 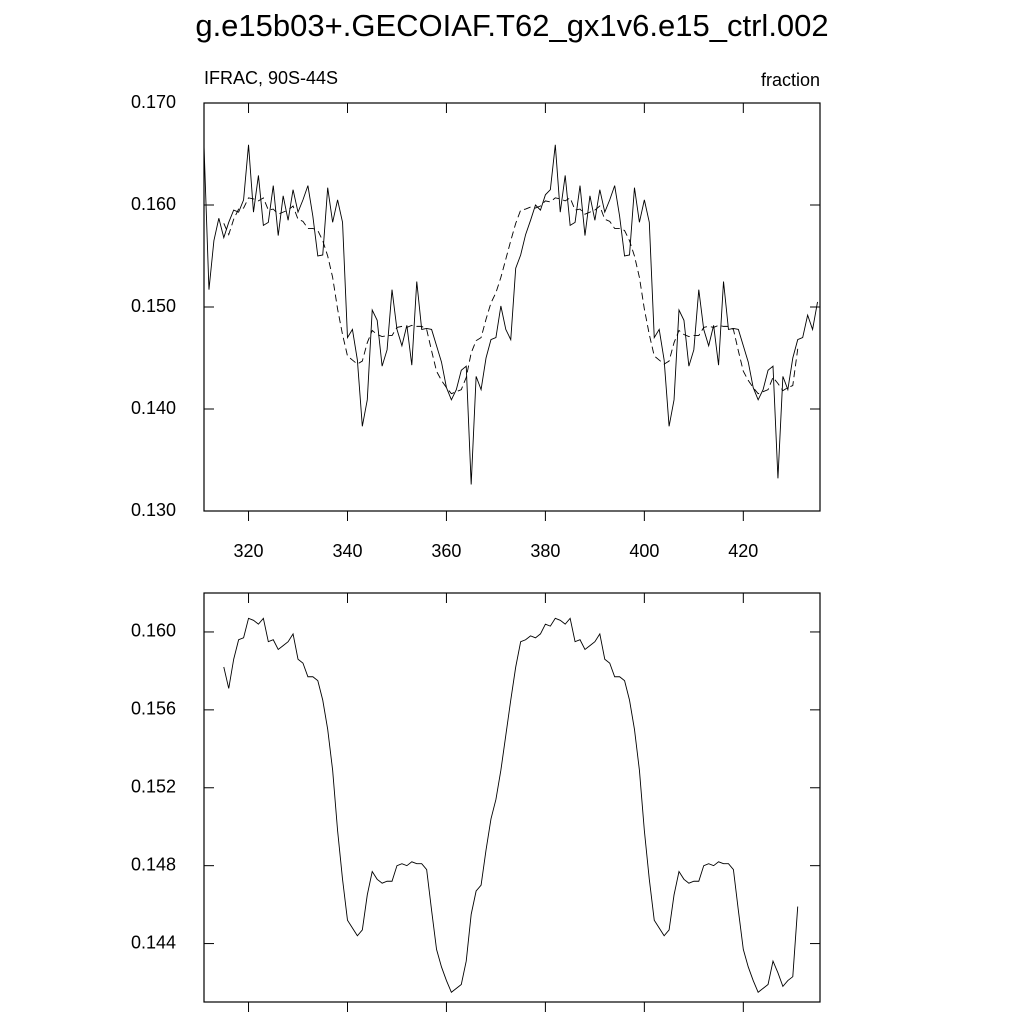 I want to click on x-tick-label: 380, so click(x=545, y=551).